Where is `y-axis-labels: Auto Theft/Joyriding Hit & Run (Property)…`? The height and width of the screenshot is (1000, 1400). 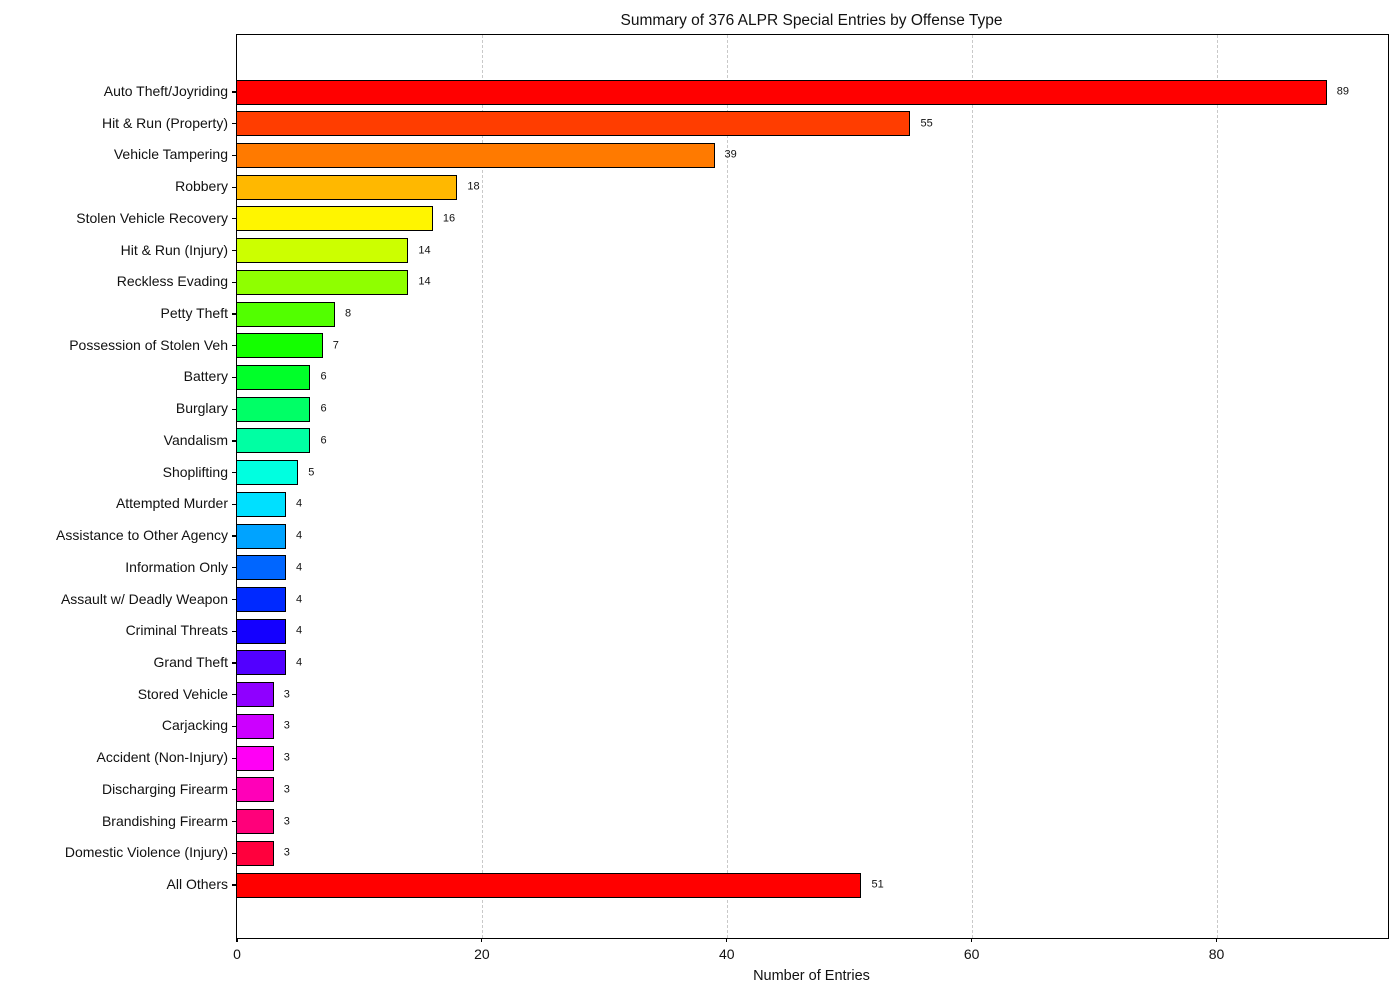
y-axis-labels: Auto Theft/Joyriding Hit & Run (Property)… is located at coordinates (114, 485).